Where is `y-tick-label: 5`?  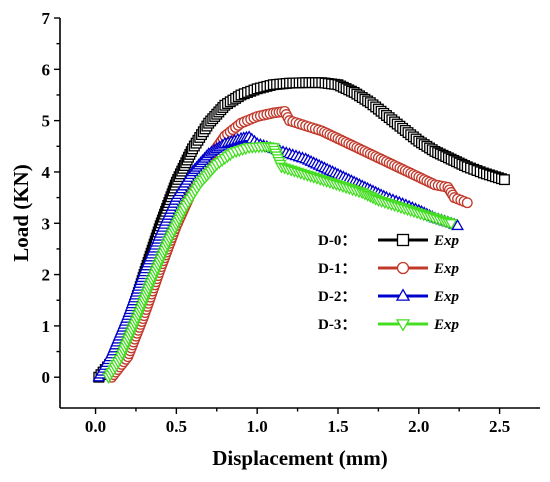 y-tick-label: 5 is located at coordinates (46, 121).